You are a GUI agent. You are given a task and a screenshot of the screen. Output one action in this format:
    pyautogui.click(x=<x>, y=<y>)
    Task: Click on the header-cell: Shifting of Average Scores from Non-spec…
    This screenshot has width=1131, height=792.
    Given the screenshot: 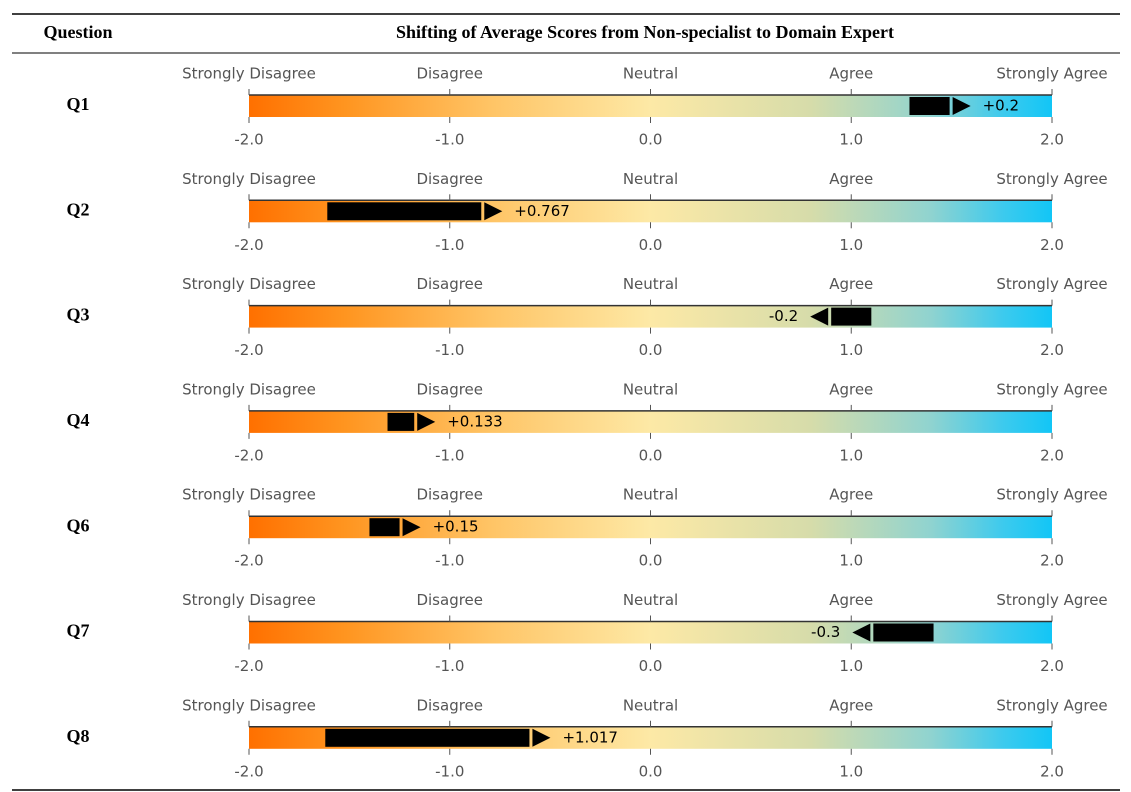 What is the action you would take?
    pyautogui.click(x=645, y=32)
    